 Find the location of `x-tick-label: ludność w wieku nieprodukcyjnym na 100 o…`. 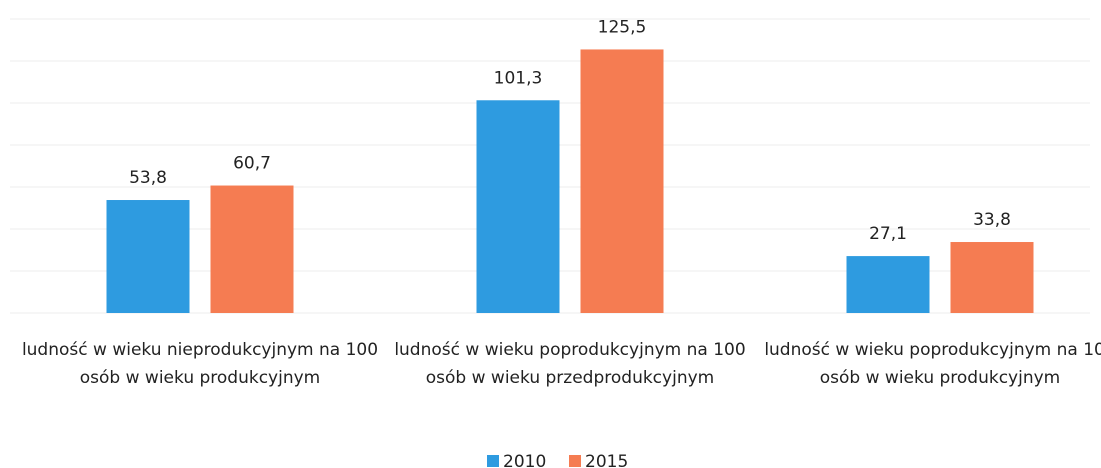

x-tick-label: ludność w wieku nieprodukcyjnym na 100 o… is located at coordinates (200, 364).